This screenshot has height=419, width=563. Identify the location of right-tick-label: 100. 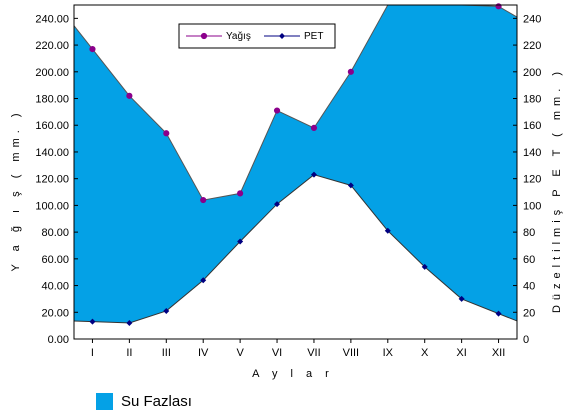
(532, 206).